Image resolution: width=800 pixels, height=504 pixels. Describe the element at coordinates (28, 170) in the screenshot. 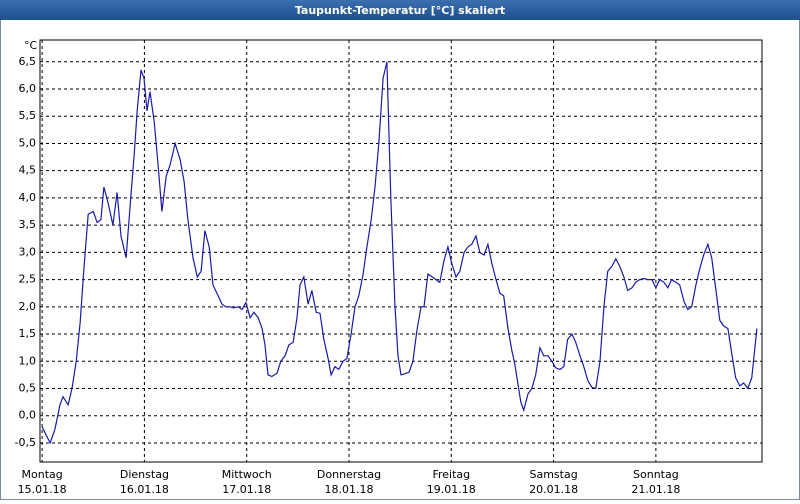

I see `y-tick-label: 4,5` at that location.